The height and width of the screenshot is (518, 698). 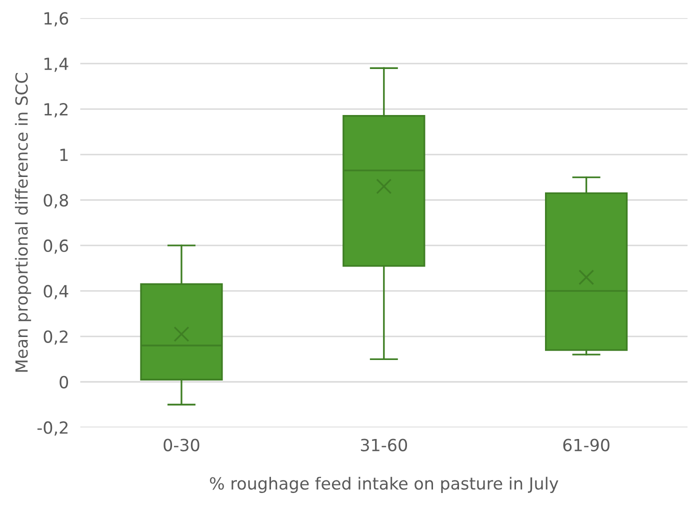 I want to click on y-tick-label: 1, so click(x=64, y=154).